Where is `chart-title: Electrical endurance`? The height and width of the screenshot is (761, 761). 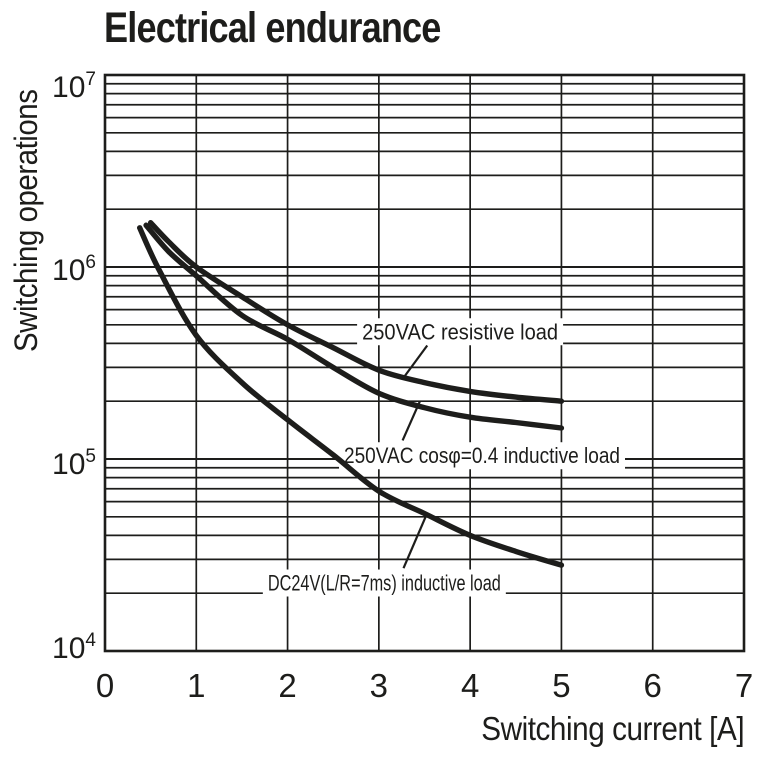
chart-title: Electrical endurance is located at coordinates (272, 28).